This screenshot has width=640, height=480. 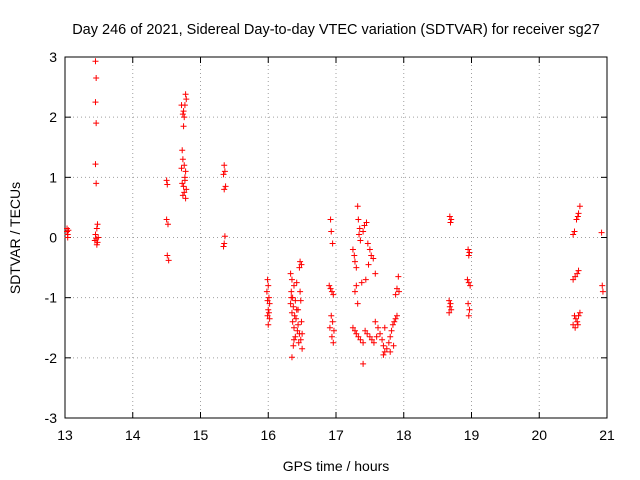 I want to click on x-tick-label: 21, so click(x=607, y=435).